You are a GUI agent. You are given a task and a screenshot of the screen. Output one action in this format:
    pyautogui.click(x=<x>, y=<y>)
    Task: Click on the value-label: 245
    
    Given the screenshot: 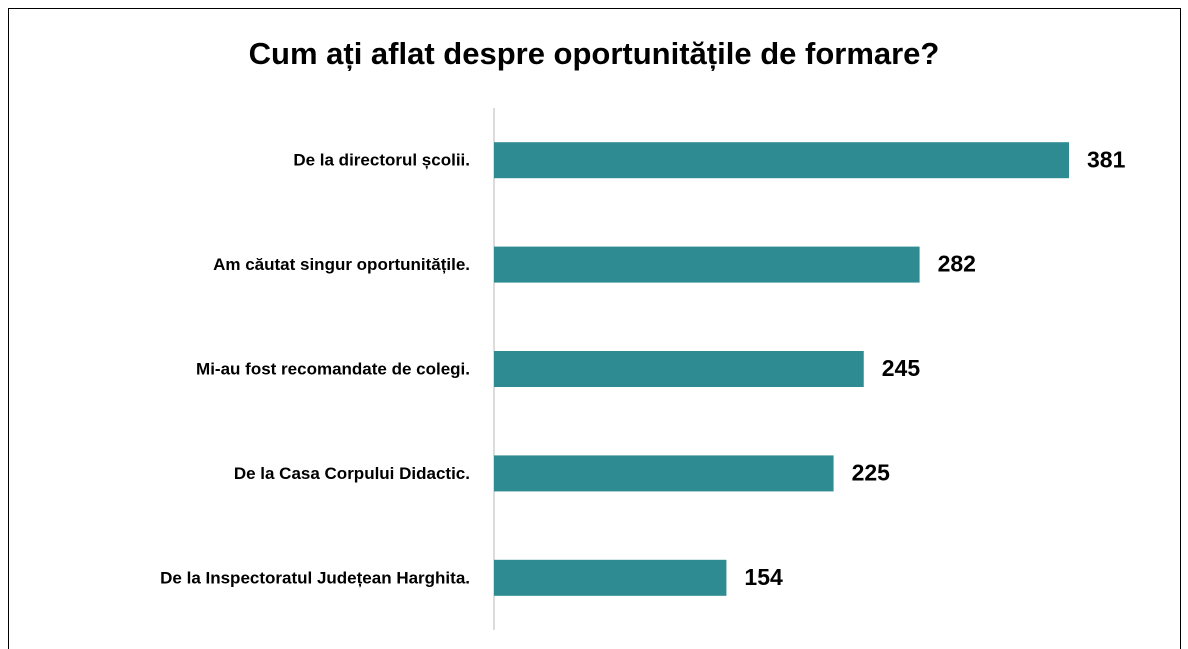 What is the action you would take?
    pyautogui.click(x=901, y=368)
    